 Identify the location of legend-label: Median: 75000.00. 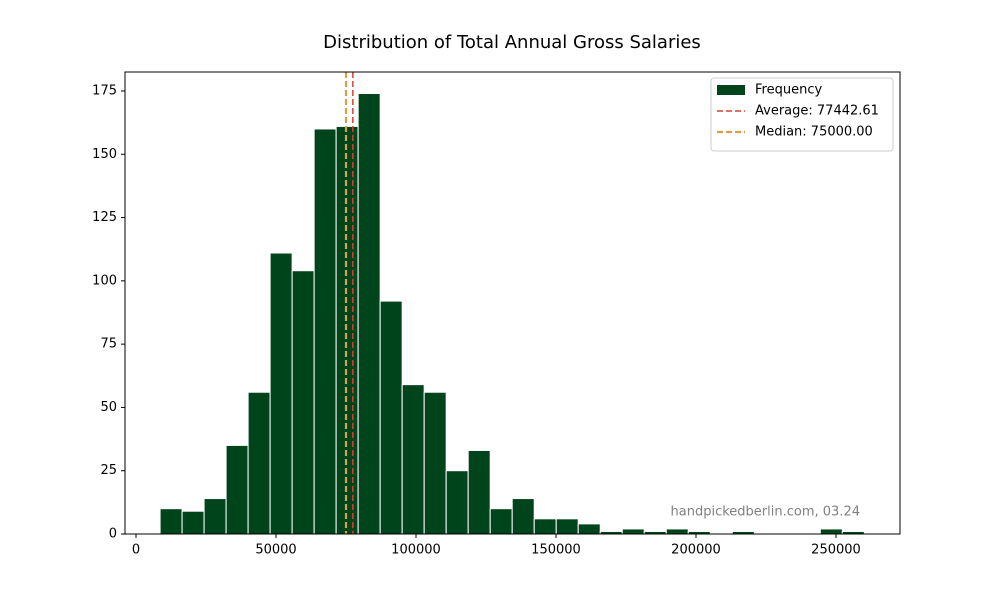
(814, 132).